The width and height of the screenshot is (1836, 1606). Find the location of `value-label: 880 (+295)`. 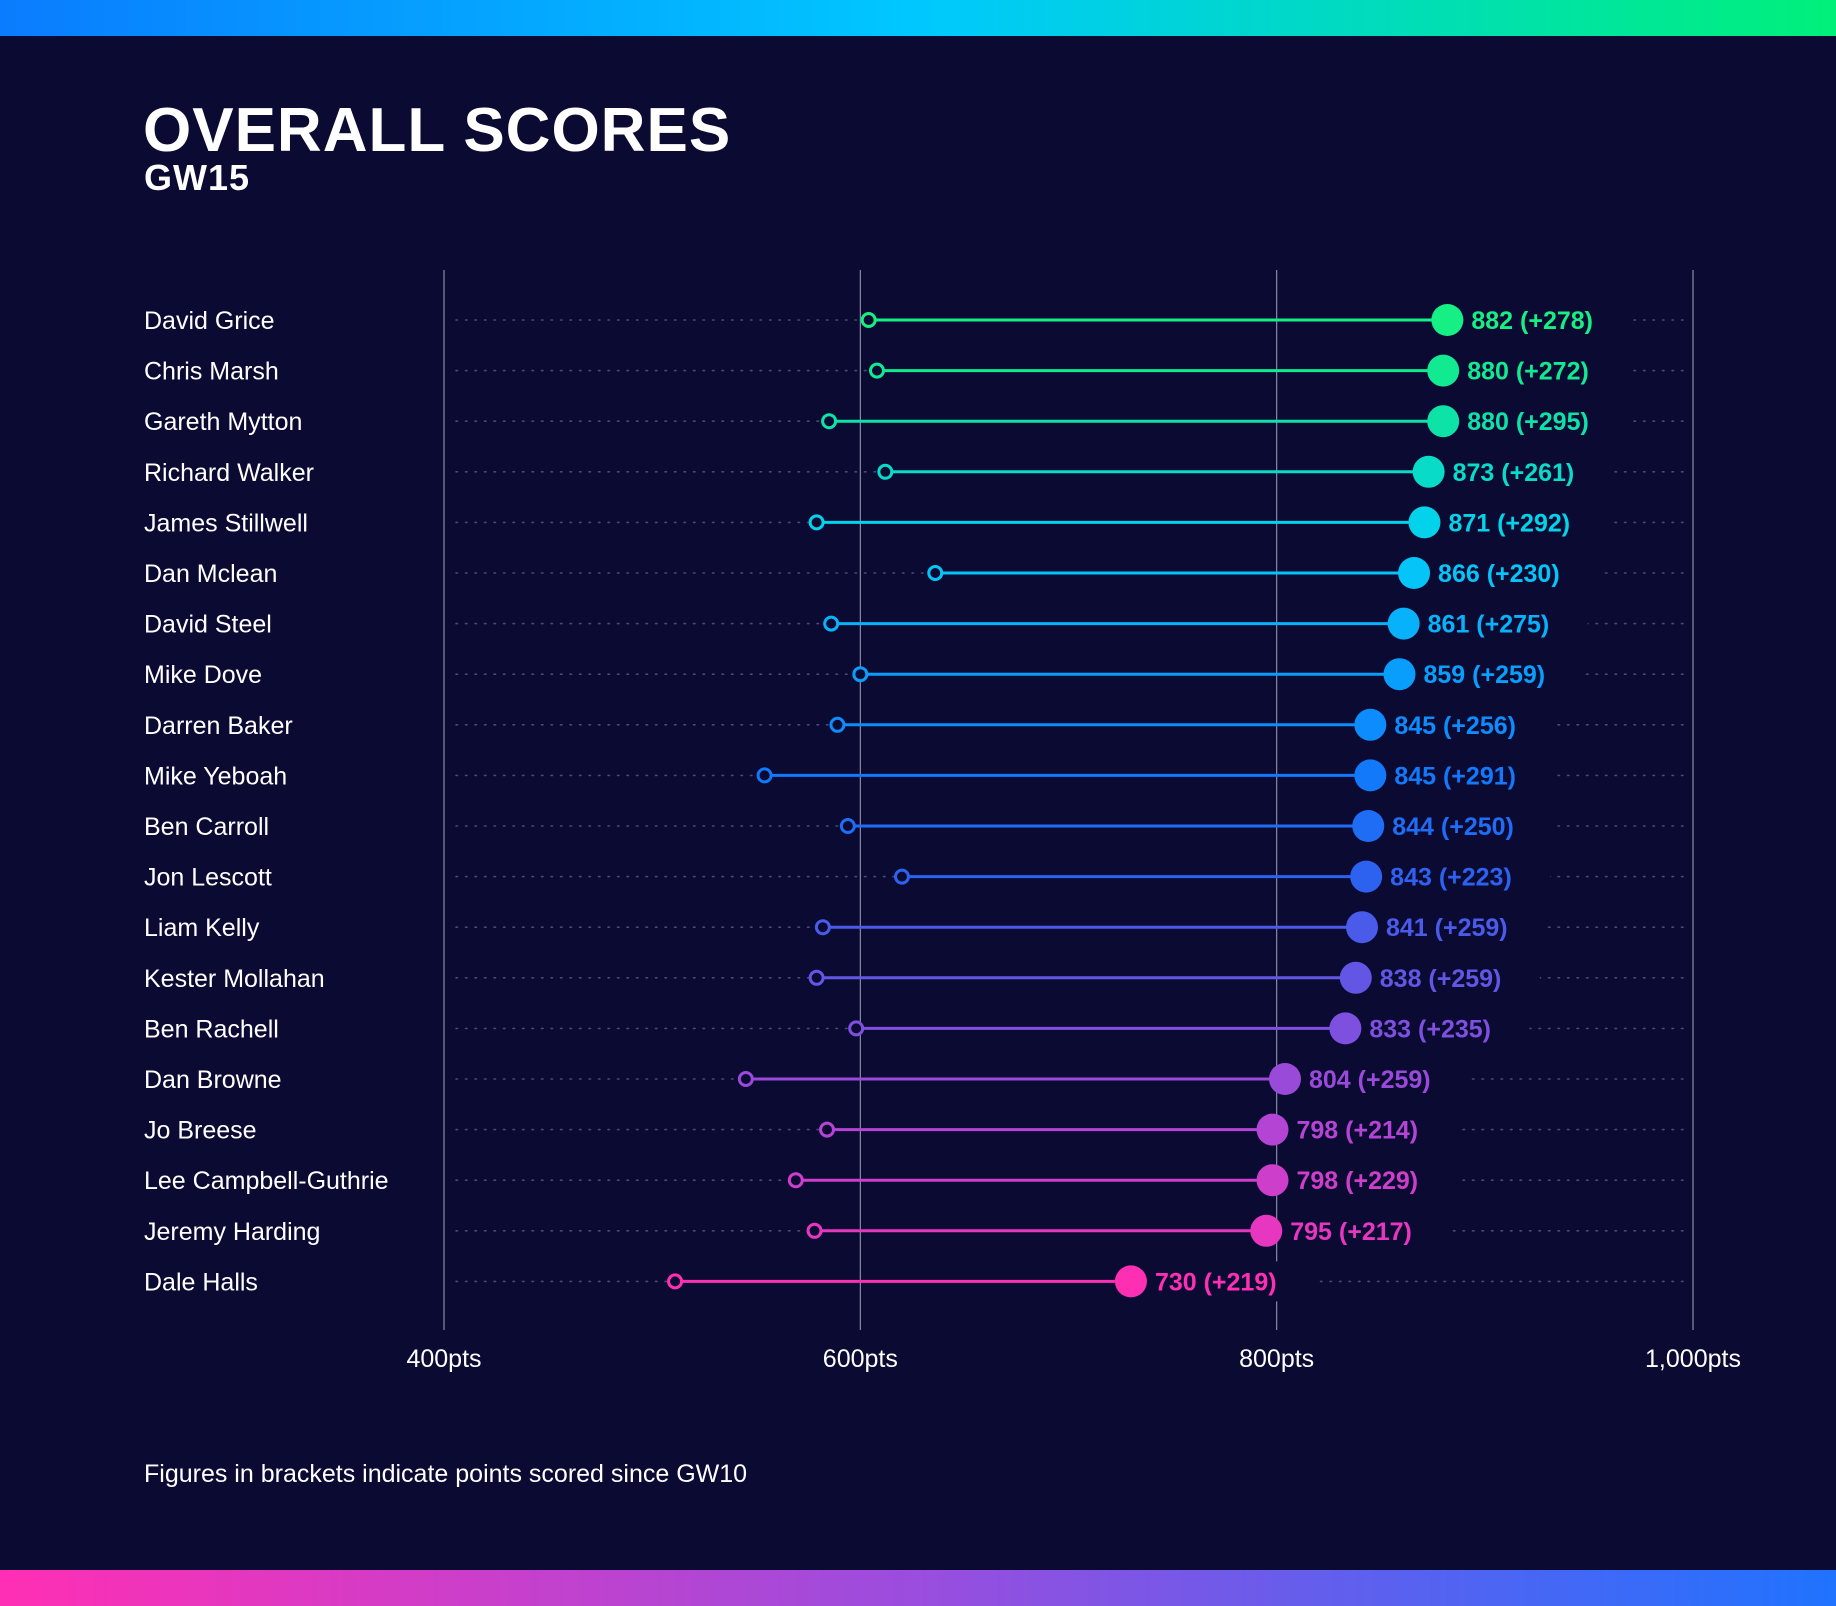

value-label: 880 (+295) is located at coordinates (1528, 422).